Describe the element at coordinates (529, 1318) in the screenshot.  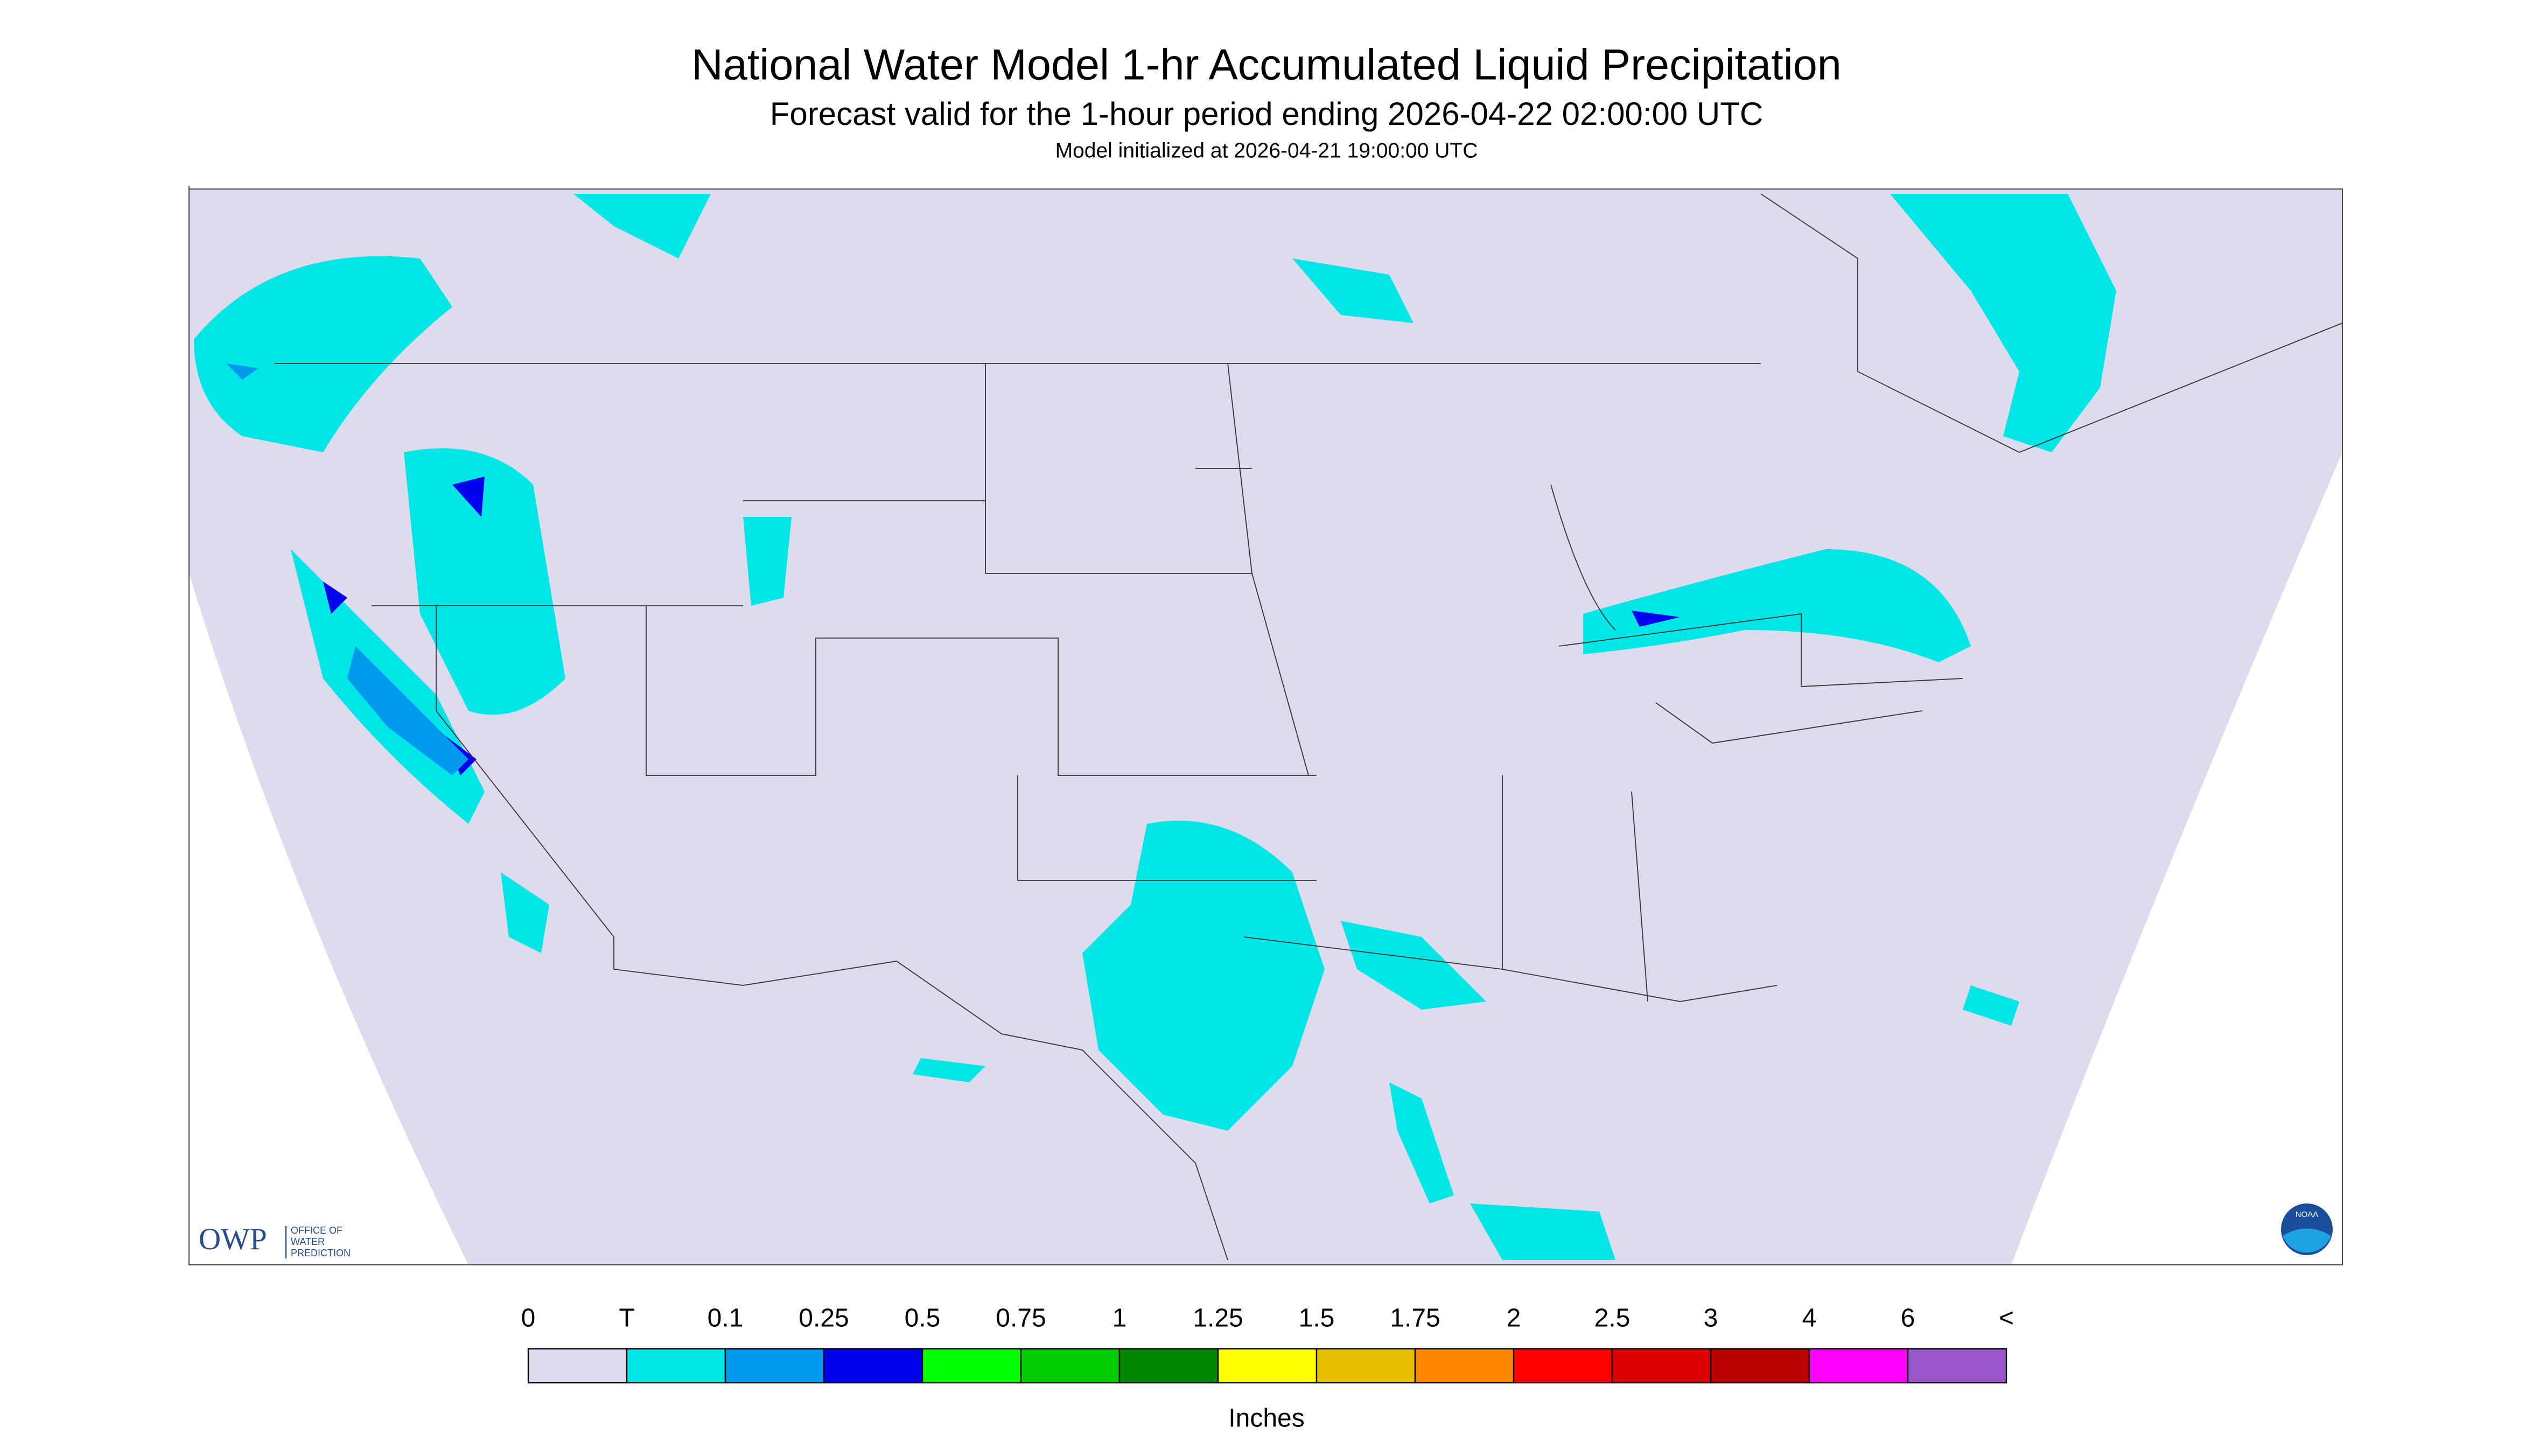
I see `legend-label: 0` at that location.